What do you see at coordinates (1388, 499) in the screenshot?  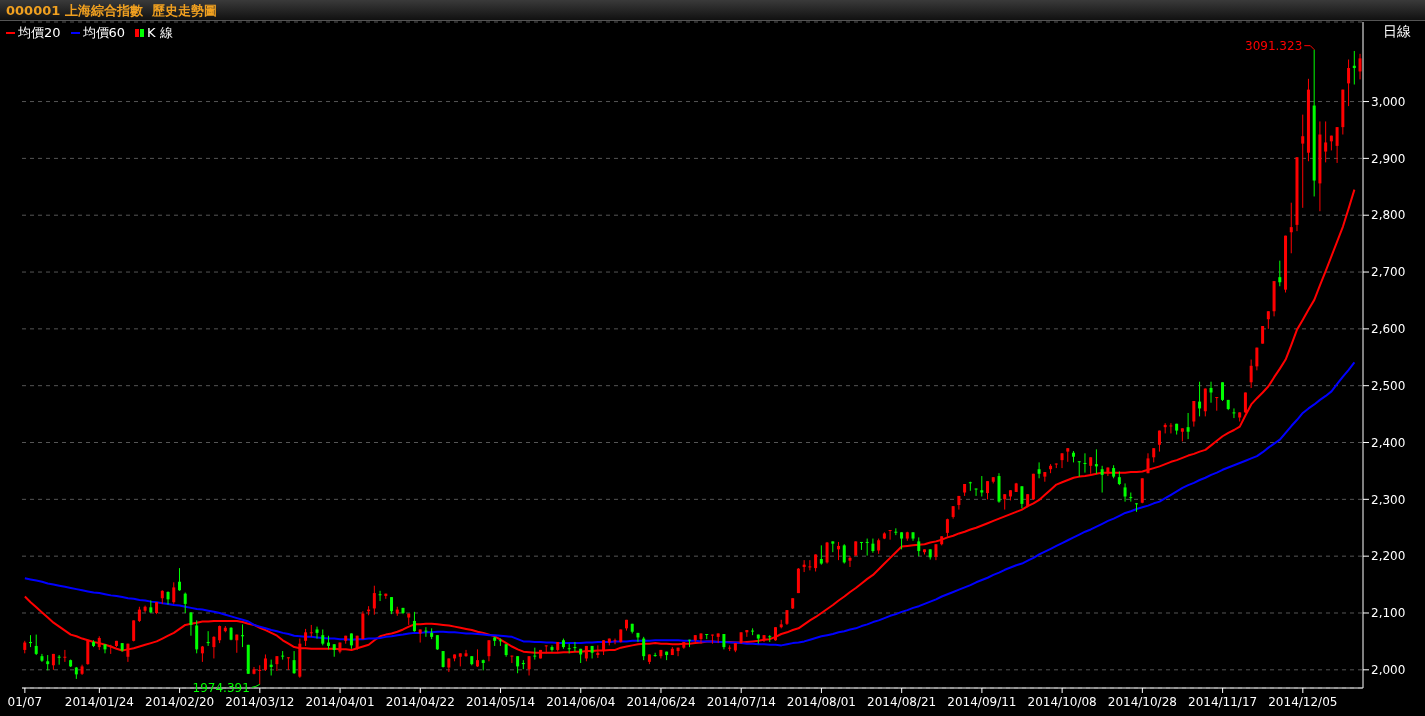 I see `y-tick-label: 2,300` at bounding box center [1388, 499].